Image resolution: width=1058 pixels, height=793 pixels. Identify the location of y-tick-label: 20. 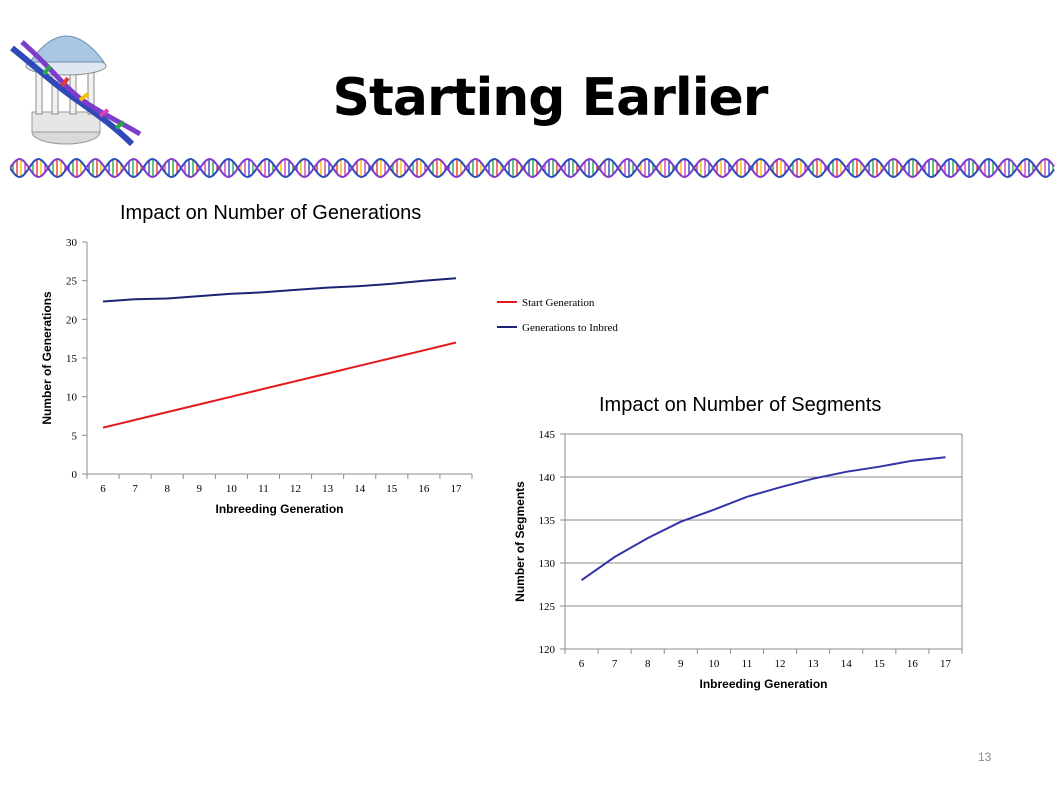
(72, 320).